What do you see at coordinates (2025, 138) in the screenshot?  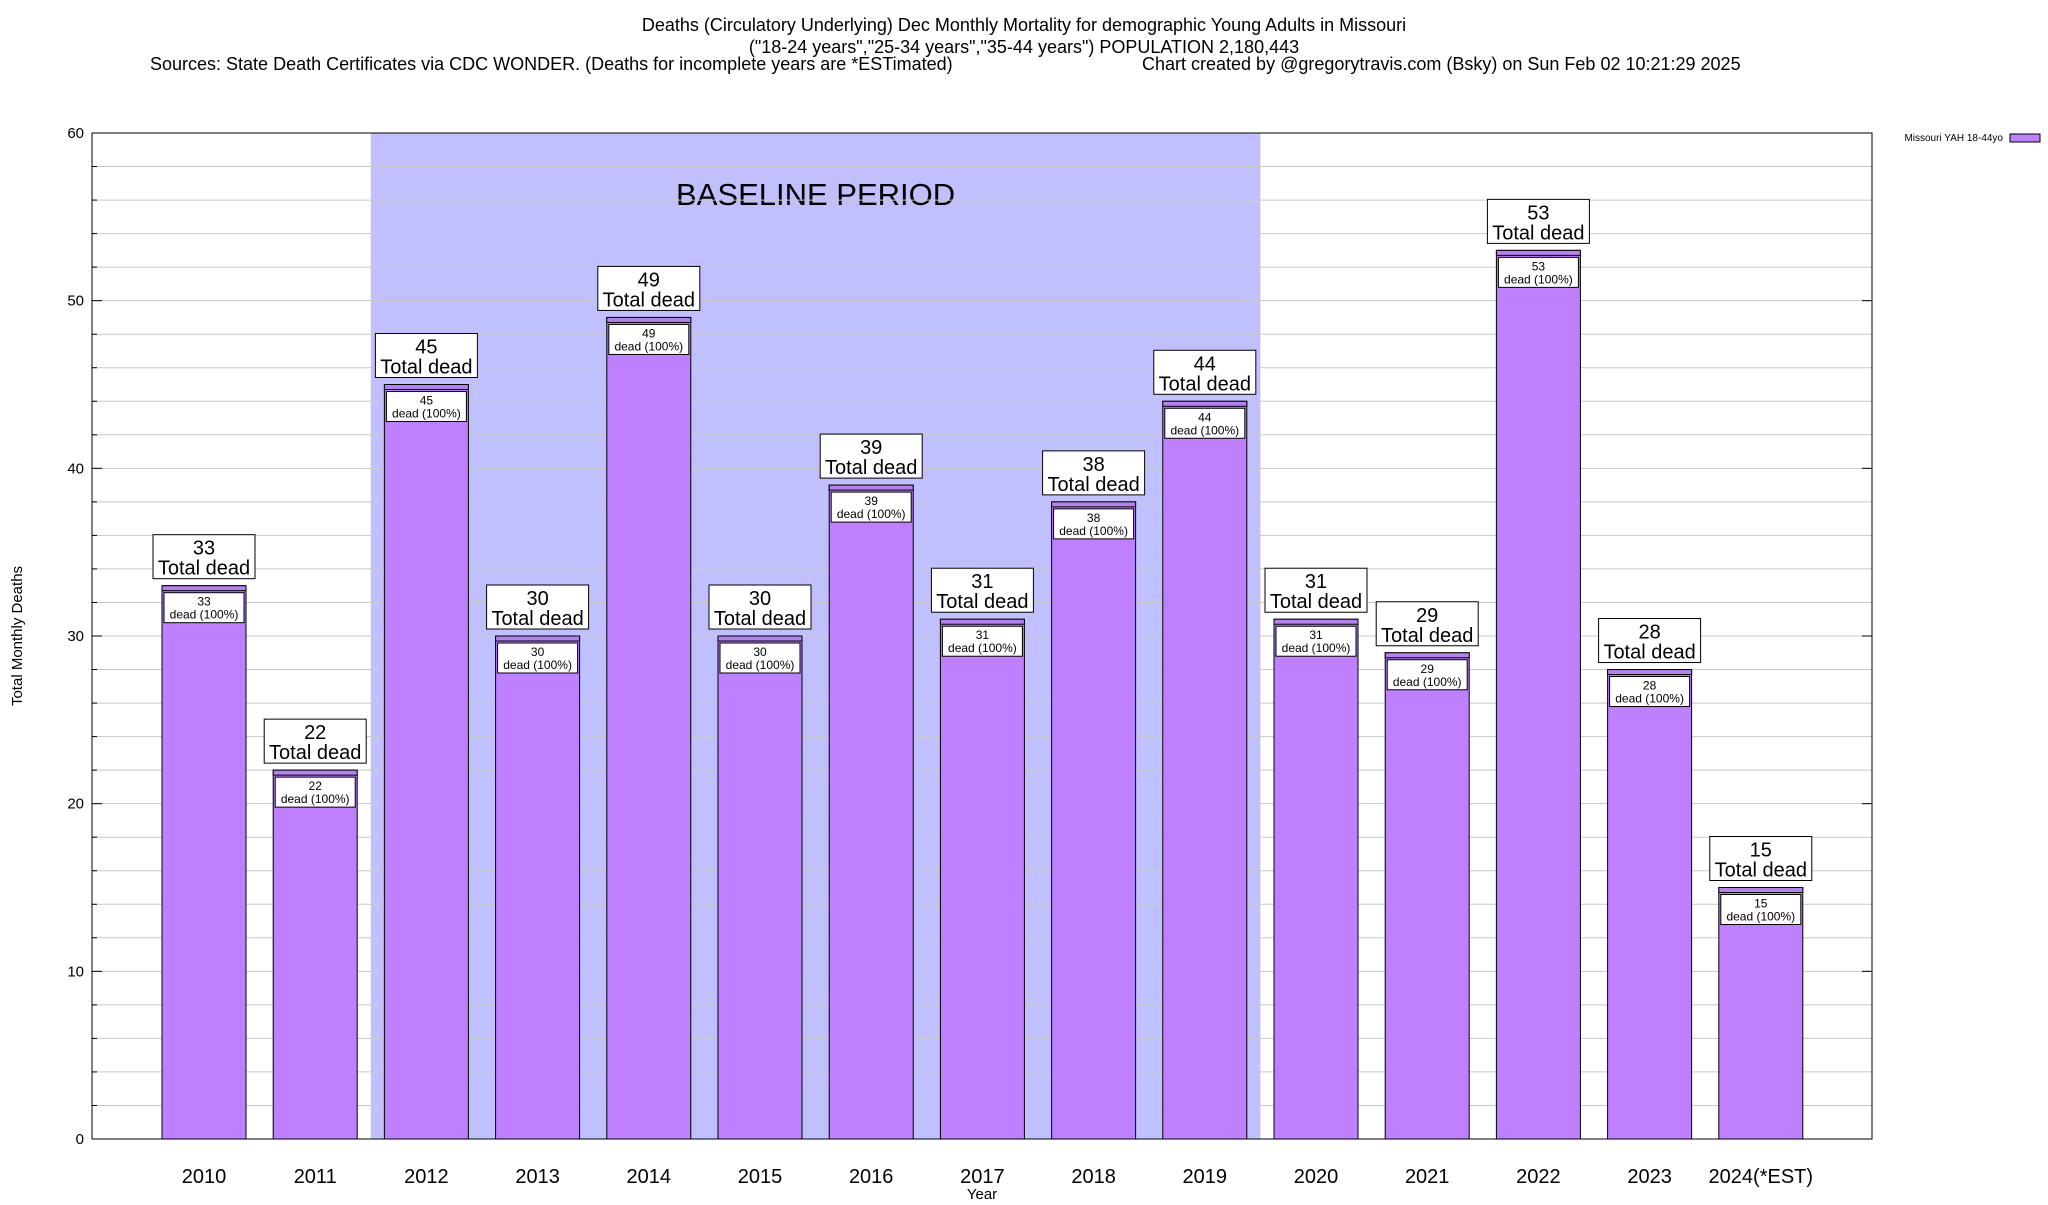 I see `legend-swatch` at bounding box center [2025, 138].